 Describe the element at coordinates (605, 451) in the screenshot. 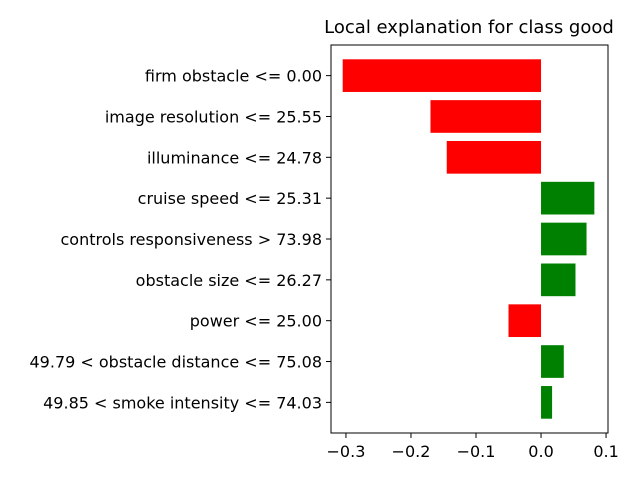

I see `x-tick-label: 0.1` at that location.